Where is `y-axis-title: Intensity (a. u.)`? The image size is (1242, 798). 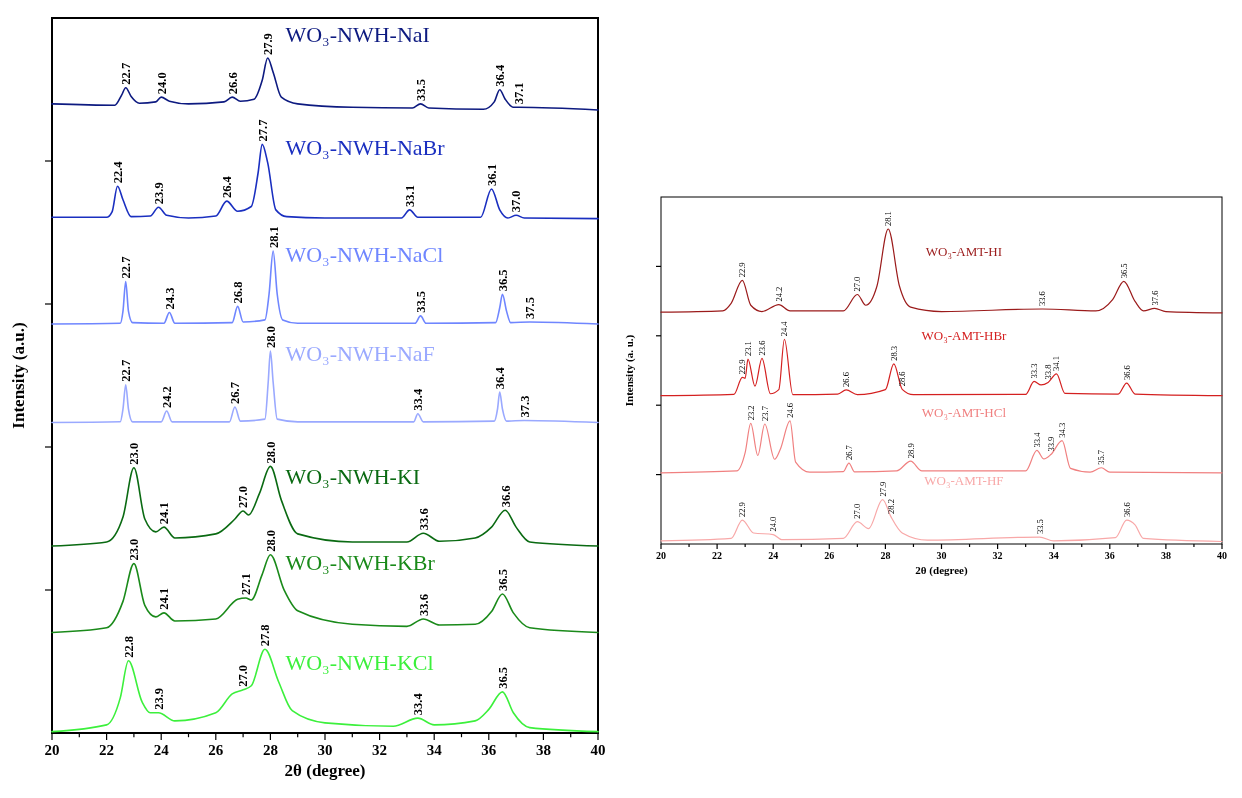
y-axis-title: Intensity (a. u.) is located at coordinates (629, 370).